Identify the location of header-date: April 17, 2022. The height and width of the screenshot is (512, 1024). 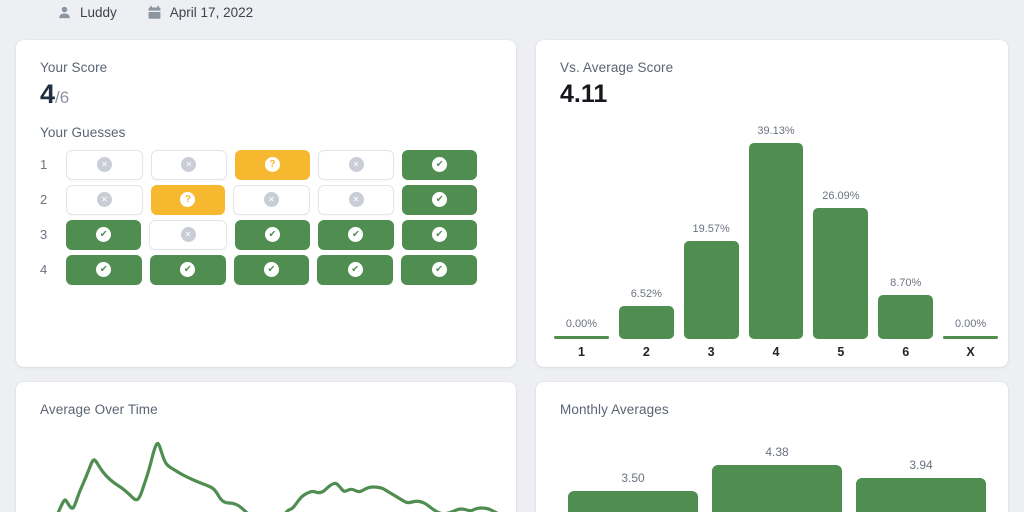
(200, 12).